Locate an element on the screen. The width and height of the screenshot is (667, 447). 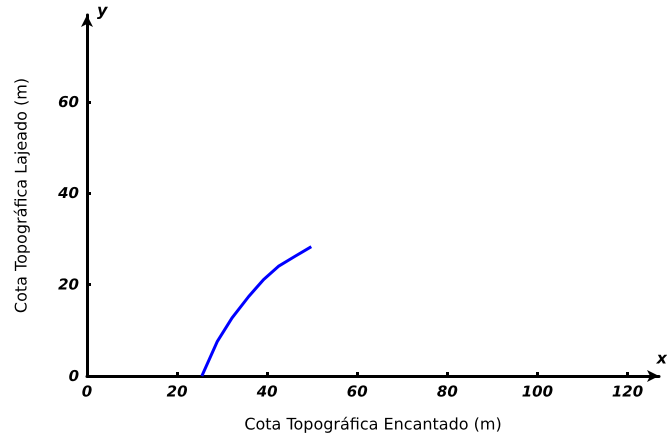
x-tick-label: 20 is located at coordinates (177, 391).